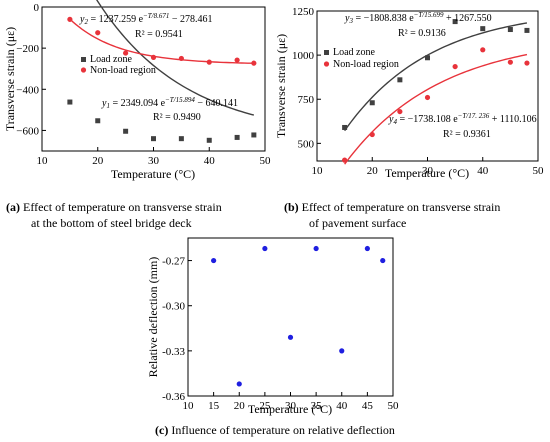 This screenshot has width=550, height=442. I want to click on chart-b-legend: Load zone Non-load region, so click(361, 58).